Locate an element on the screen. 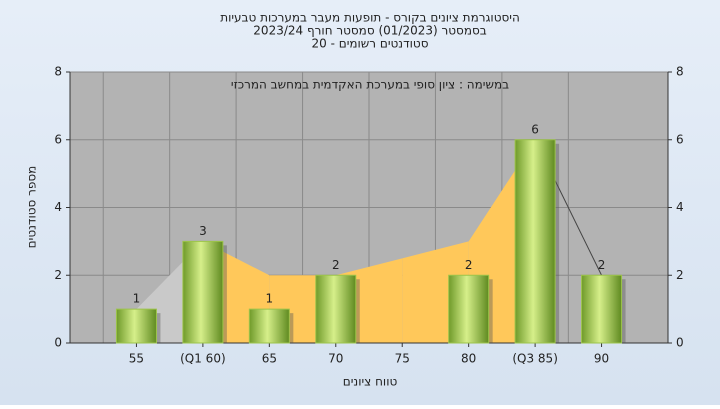 This screenshot has width=720, height=409. x-axis-label: טווח ציונים is located at coordinates (370, 382).